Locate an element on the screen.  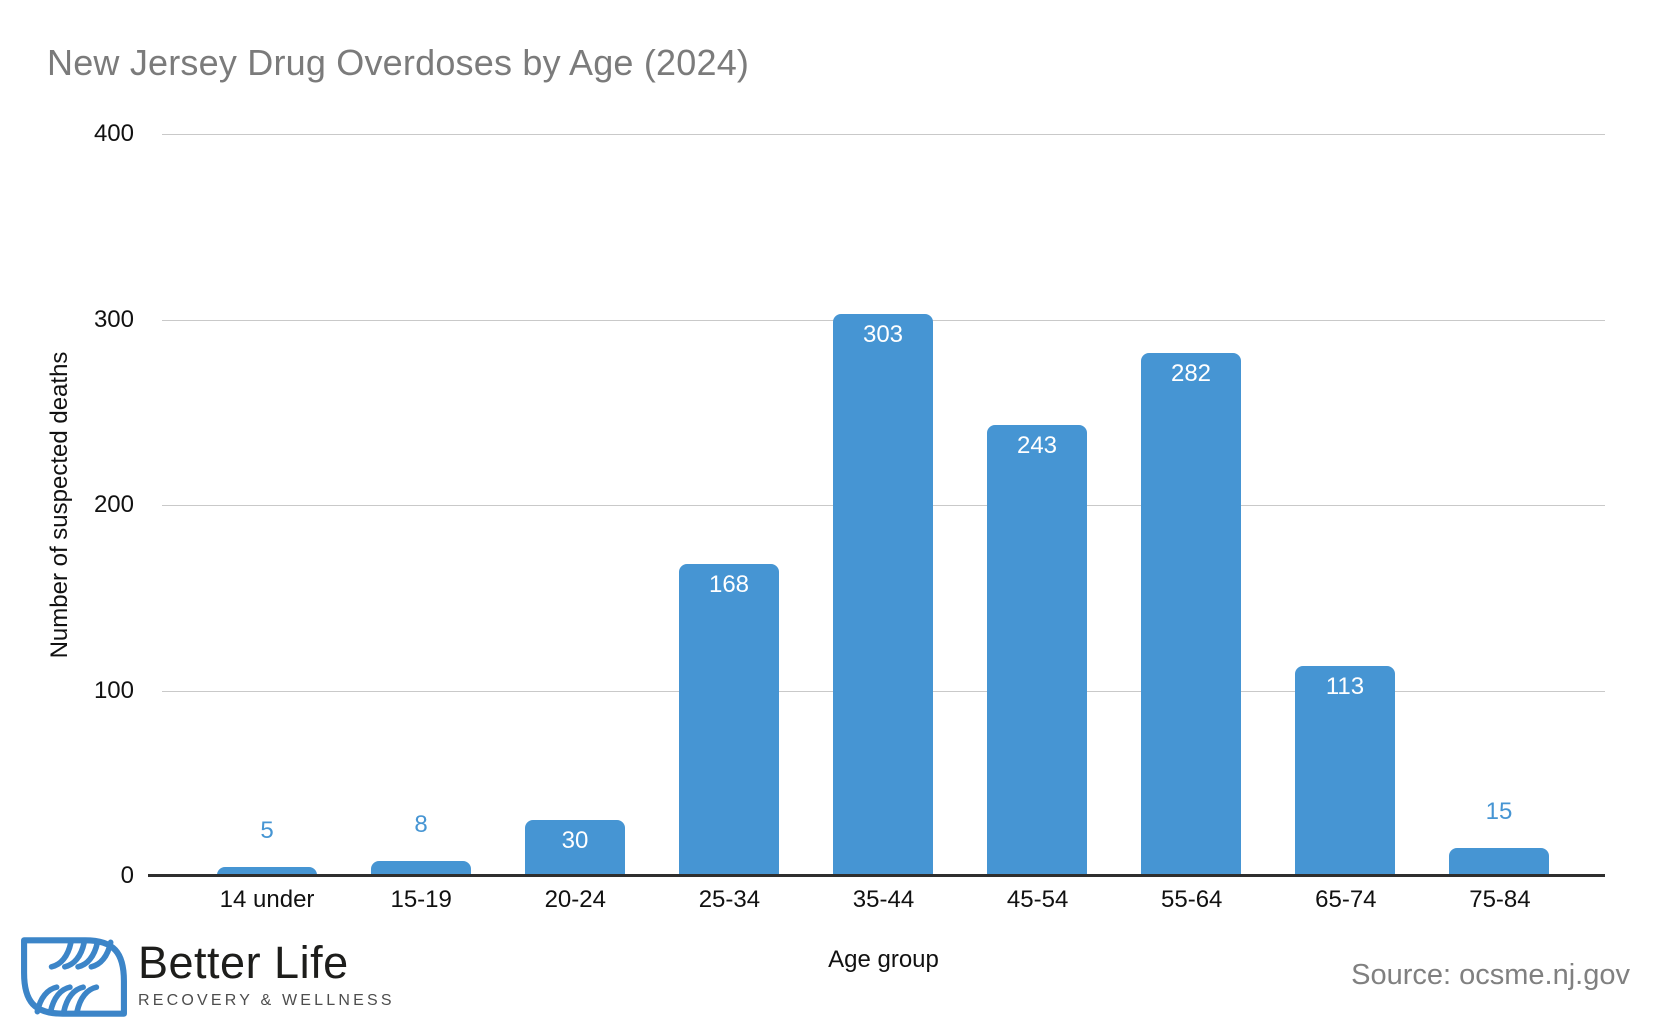
bar-value-label: 15 is located at coordinates (1499, 812).